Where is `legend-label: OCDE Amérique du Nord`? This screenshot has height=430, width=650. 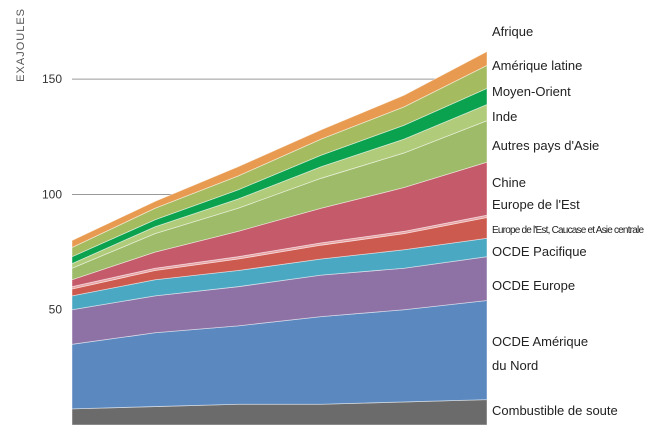 legend-label: OCDE Amérique du Nord is located at coordinates (540, 353).